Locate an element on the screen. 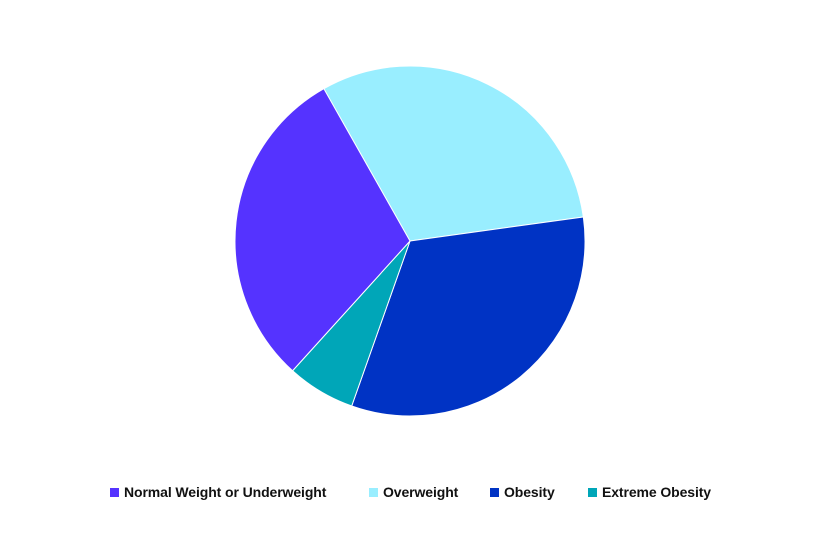  legend-swatch-obesity is located at coordinates (494, 492).